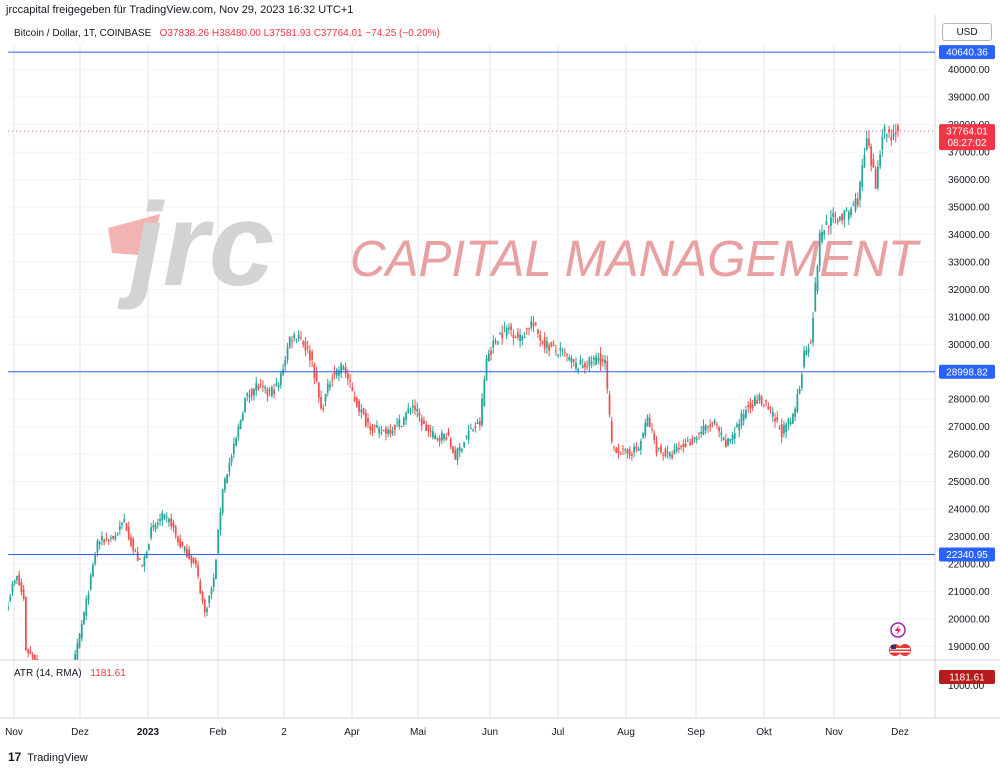 The width and height of the screenshot is (1000, 771). Describe the element at coordinates (969, 455) in the screenshot. I see `y-tick-label: 26000.00` at that location.